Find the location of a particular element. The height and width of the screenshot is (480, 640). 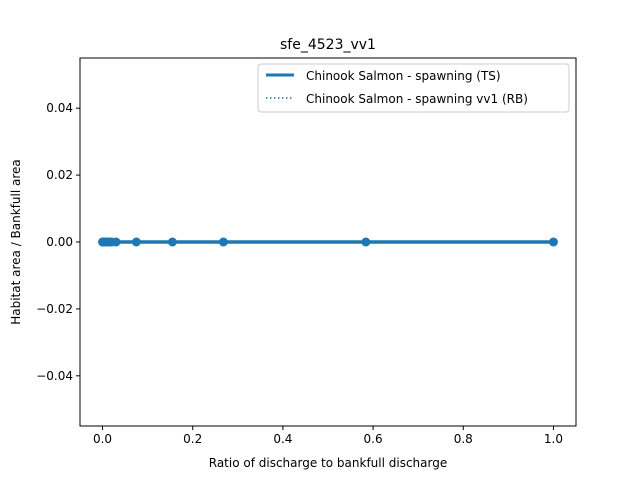

x-tick-label: 0.2 is located at coordinates (192, 439).